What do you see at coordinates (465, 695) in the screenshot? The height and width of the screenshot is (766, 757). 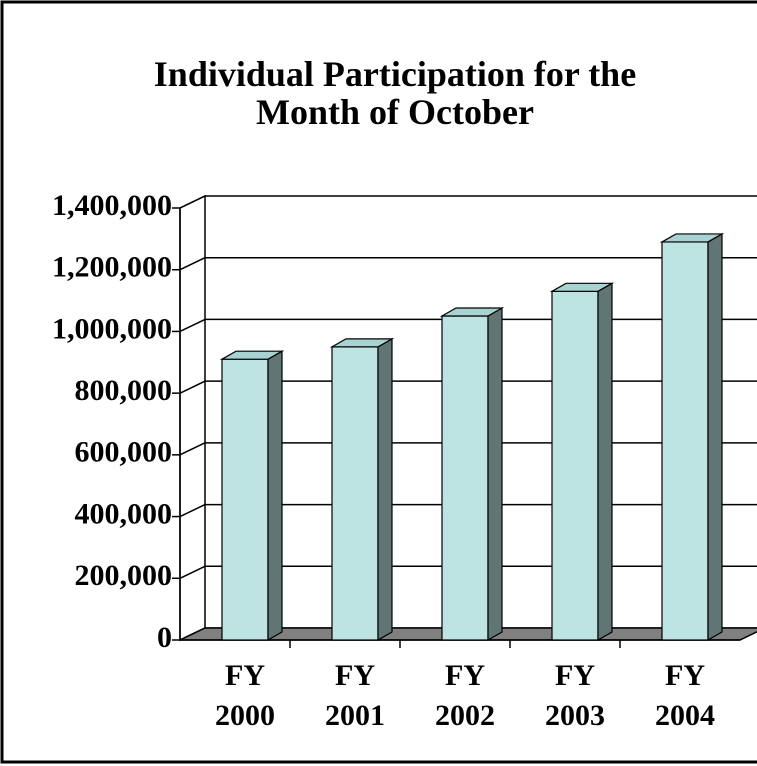 I see `x-tick-label: FY 2002` at bounding box center [465, 695].